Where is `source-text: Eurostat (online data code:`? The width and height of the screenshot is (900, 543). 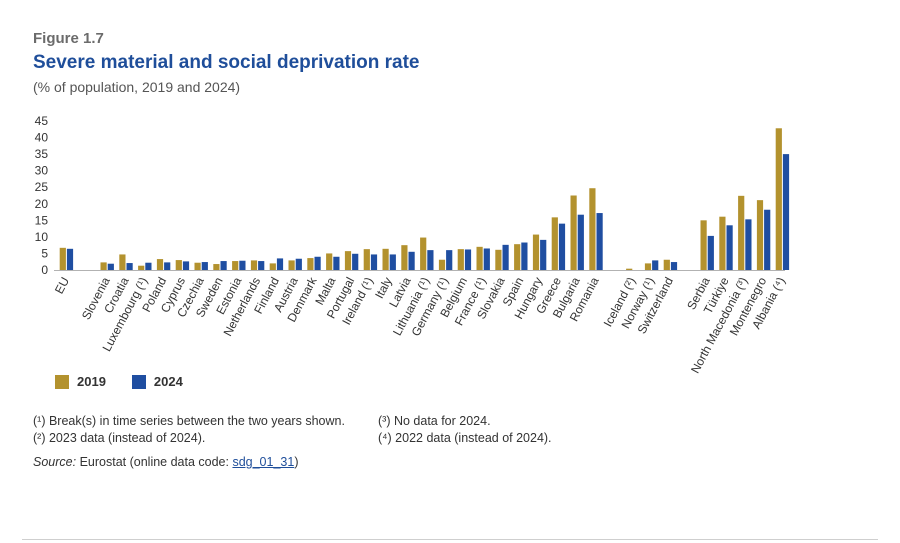
source-text: Eurostat (online data code: is located at coordinates (156, 462).